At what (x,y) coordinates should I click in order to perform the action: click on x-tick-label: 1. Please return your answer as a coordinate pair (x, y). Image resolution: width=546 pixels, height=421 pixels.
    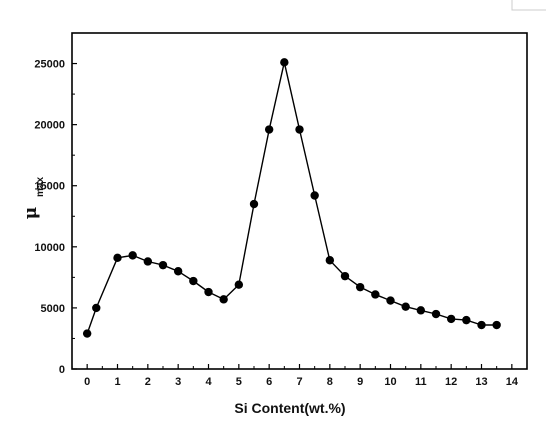
    Looking at the image, I should click on (117, 382).